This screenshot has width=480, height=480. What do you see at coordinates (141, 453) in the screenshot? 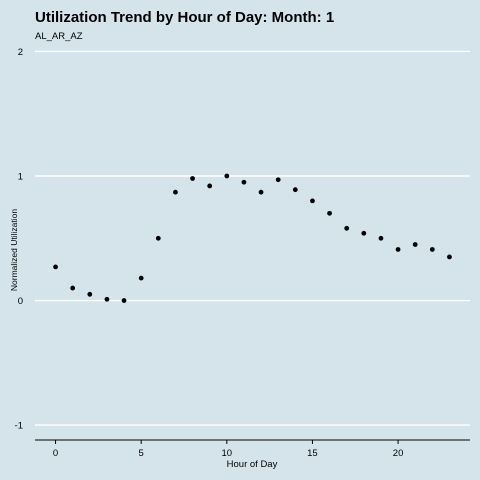
I see `x-tick-label: 5` at bounding box center [141, 453].